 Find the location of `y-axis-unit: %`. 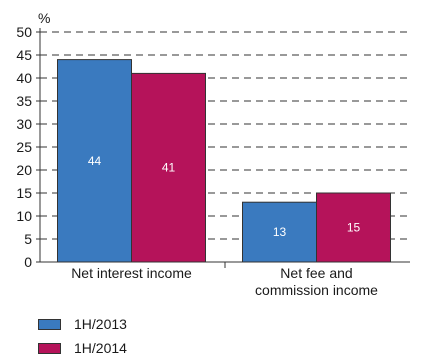

y-axis-unit: % is located at coordinates (44, 18).